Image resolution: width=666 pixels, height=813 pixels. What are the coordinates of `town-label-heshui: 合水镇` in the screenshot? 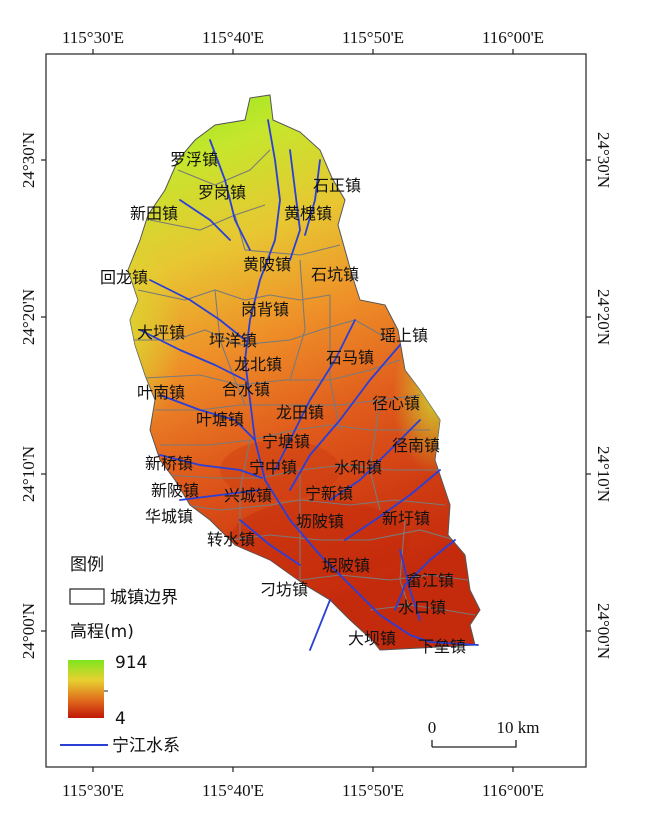 It's located at (246, 389).